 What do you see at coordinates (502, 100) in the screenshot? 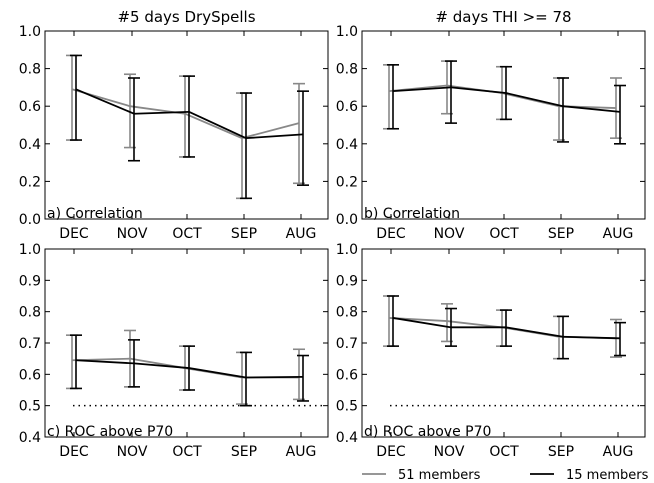
I see `series-51-members` at bounding box center [502, 100].